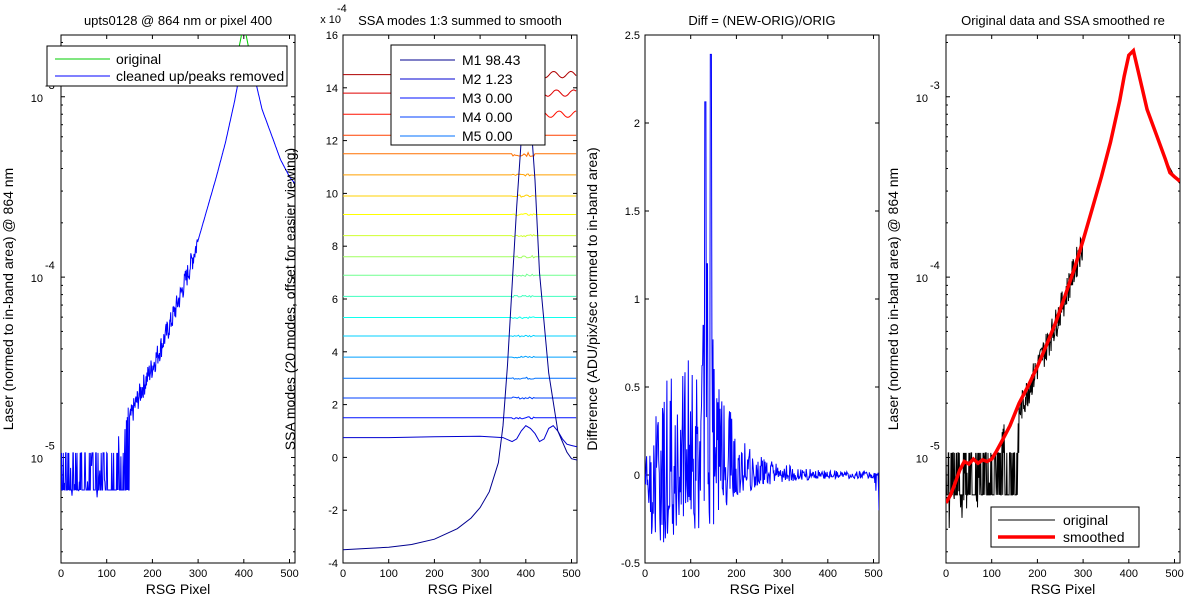 This screenshot has height=600, width=1200. I want to click on legend-entry: M3 0.00, so click(487, 98).